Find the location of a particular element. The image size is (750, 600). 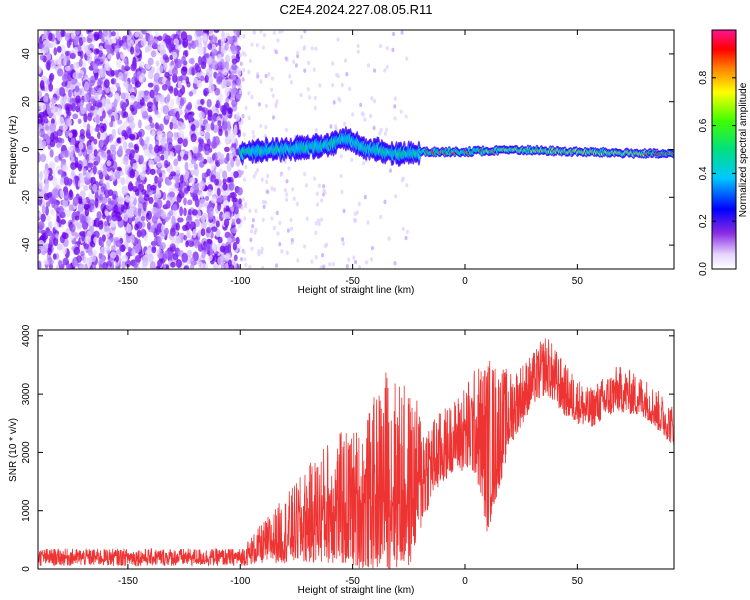

y-tick-label: -40 is located at coordinates (26, 244).